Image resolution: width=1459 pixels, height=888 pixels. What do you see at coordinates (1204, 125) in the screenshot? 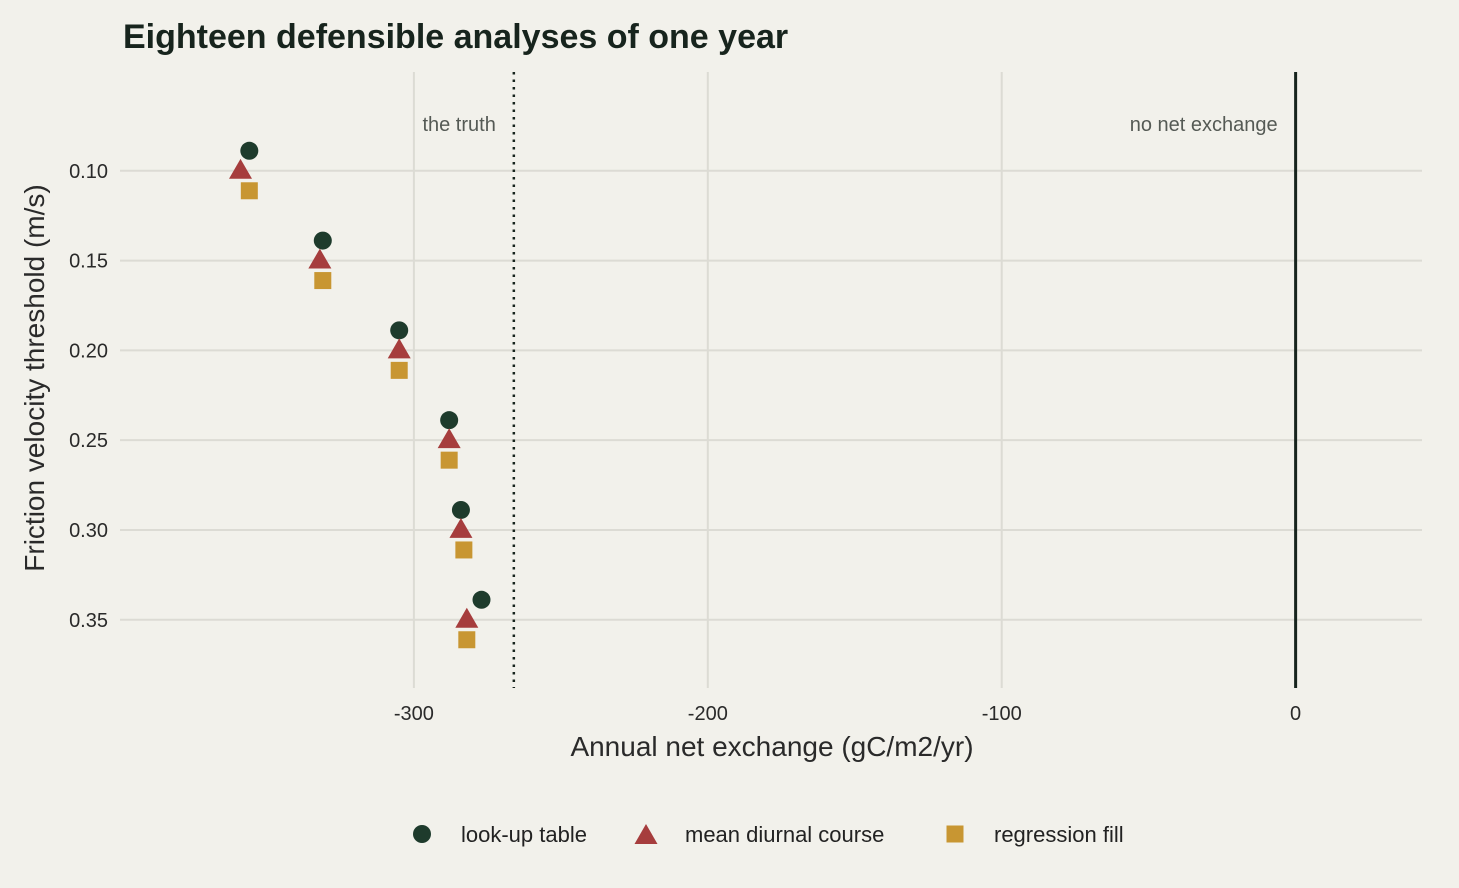
I see `zero-annotation: no net exchange` at bounding box center [1204, 125].